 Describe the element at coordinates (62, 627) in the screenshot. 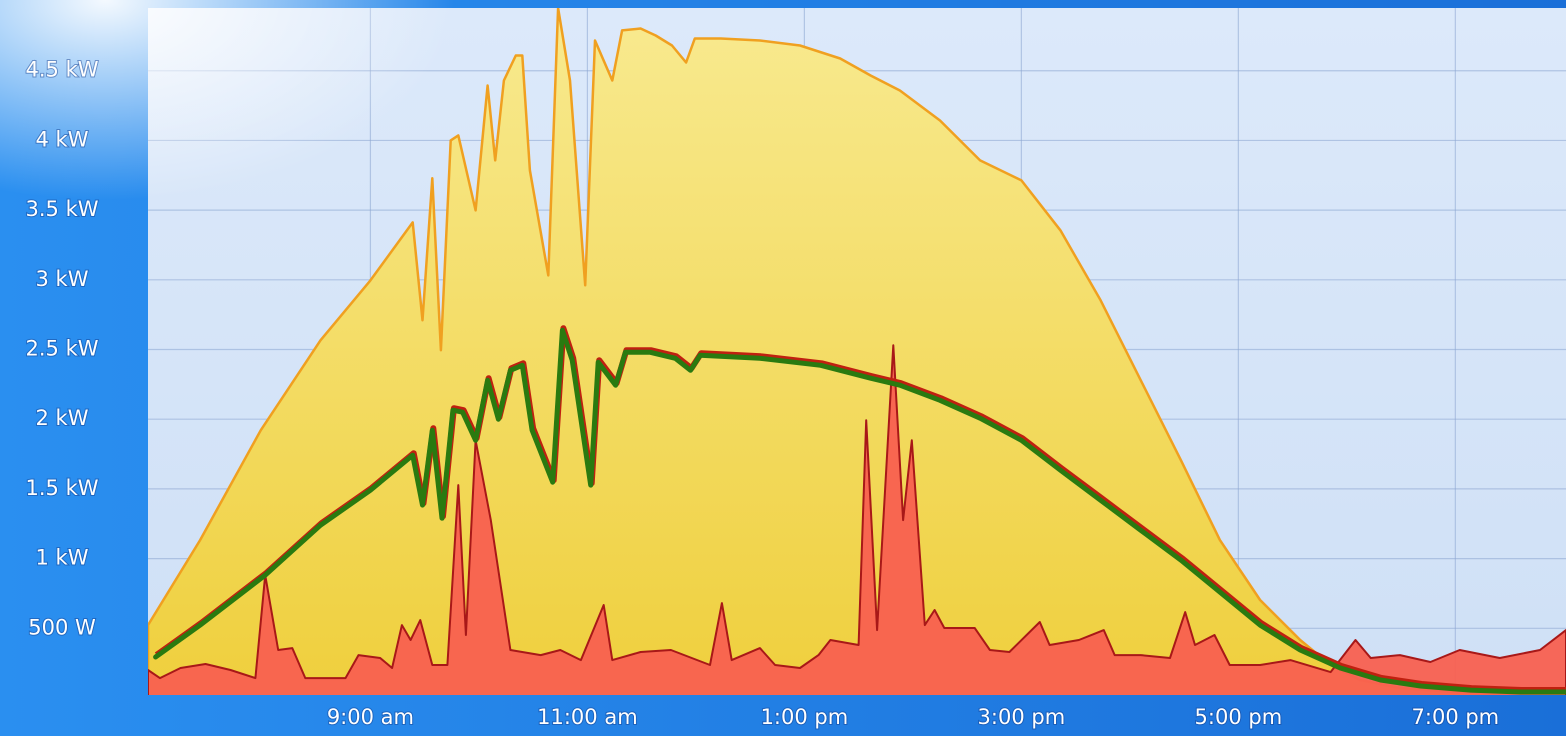

I see `y-tick-label: 500 W` at that location.